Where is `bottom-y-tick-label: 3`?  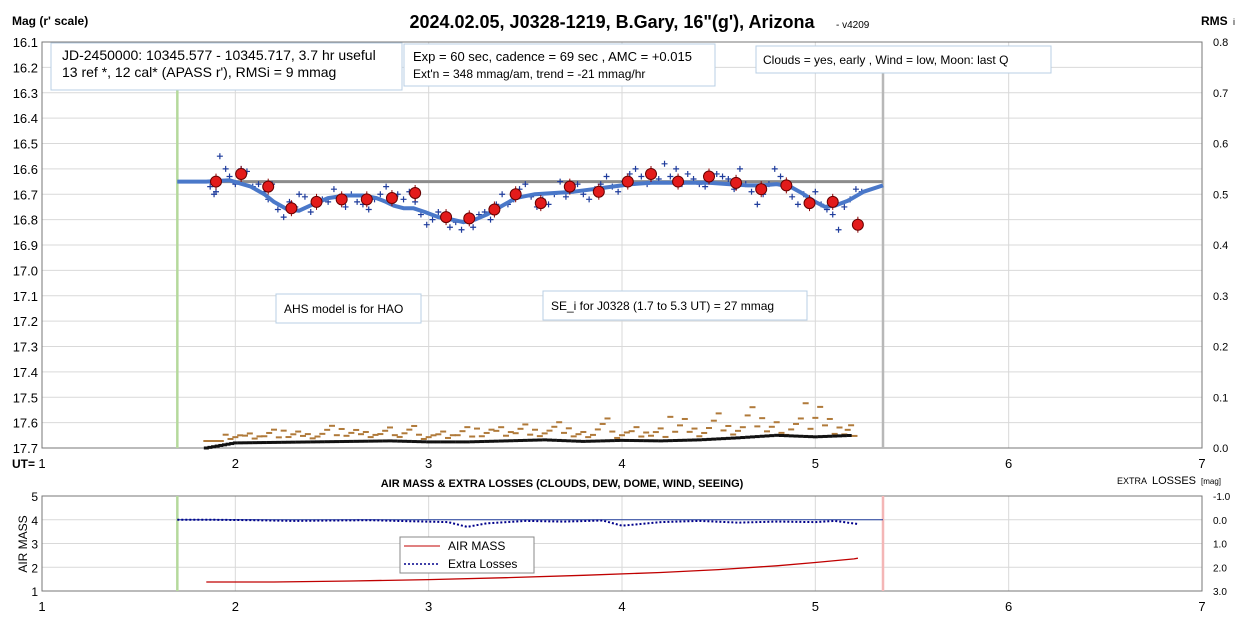 bottom-y-tick-label: 3 is located at coordinates (34, 545).